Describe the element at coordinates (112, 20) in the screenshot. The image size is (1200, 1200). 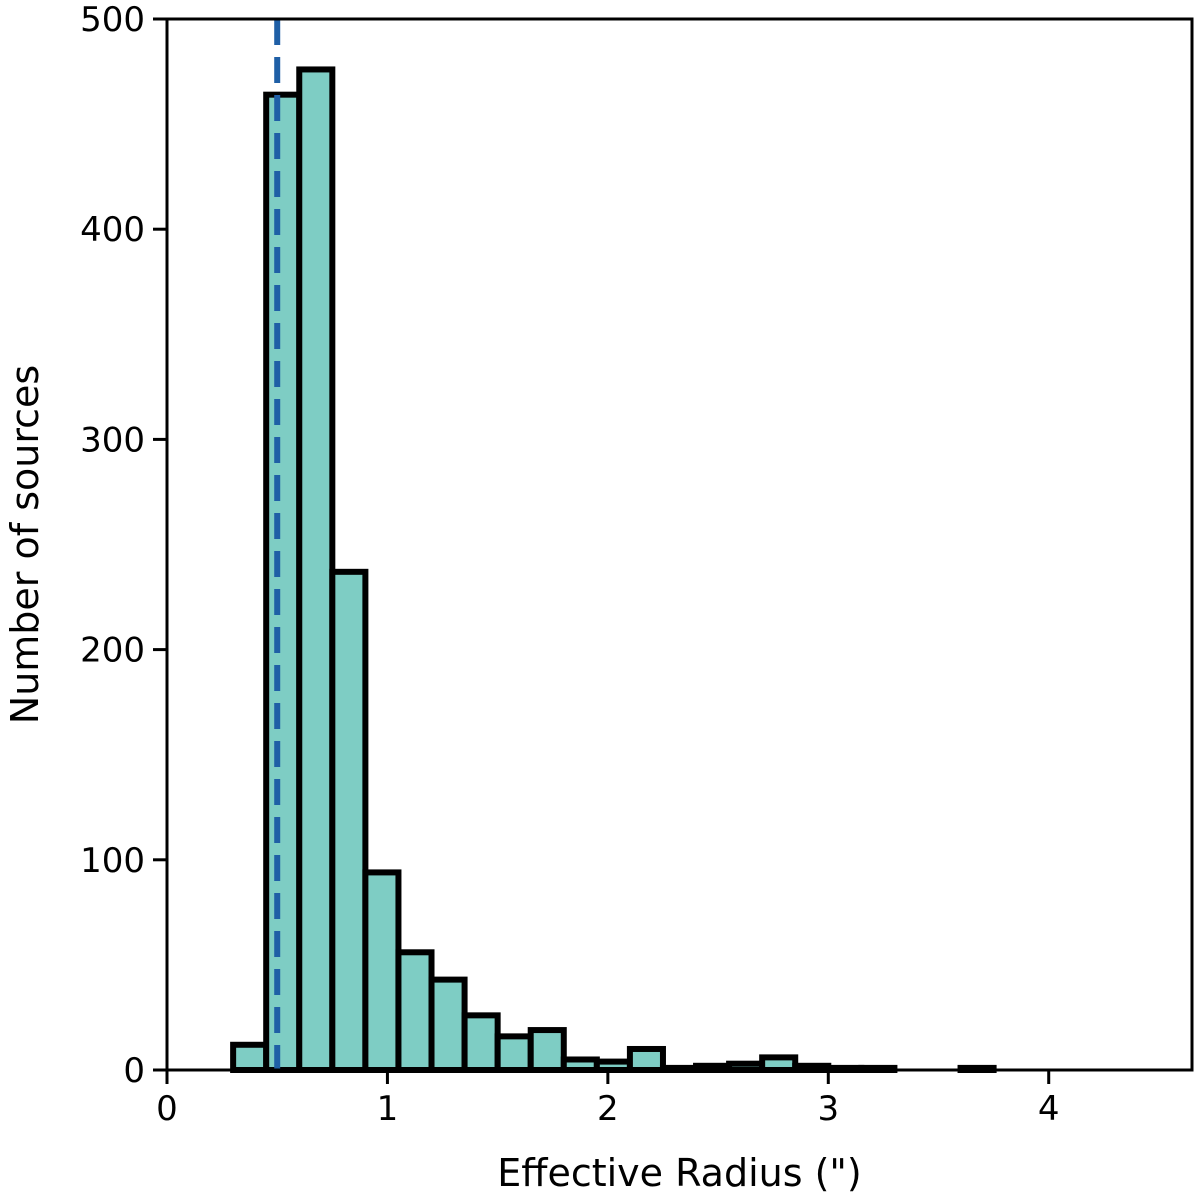
I see `y-tick-label: 500` at that location.